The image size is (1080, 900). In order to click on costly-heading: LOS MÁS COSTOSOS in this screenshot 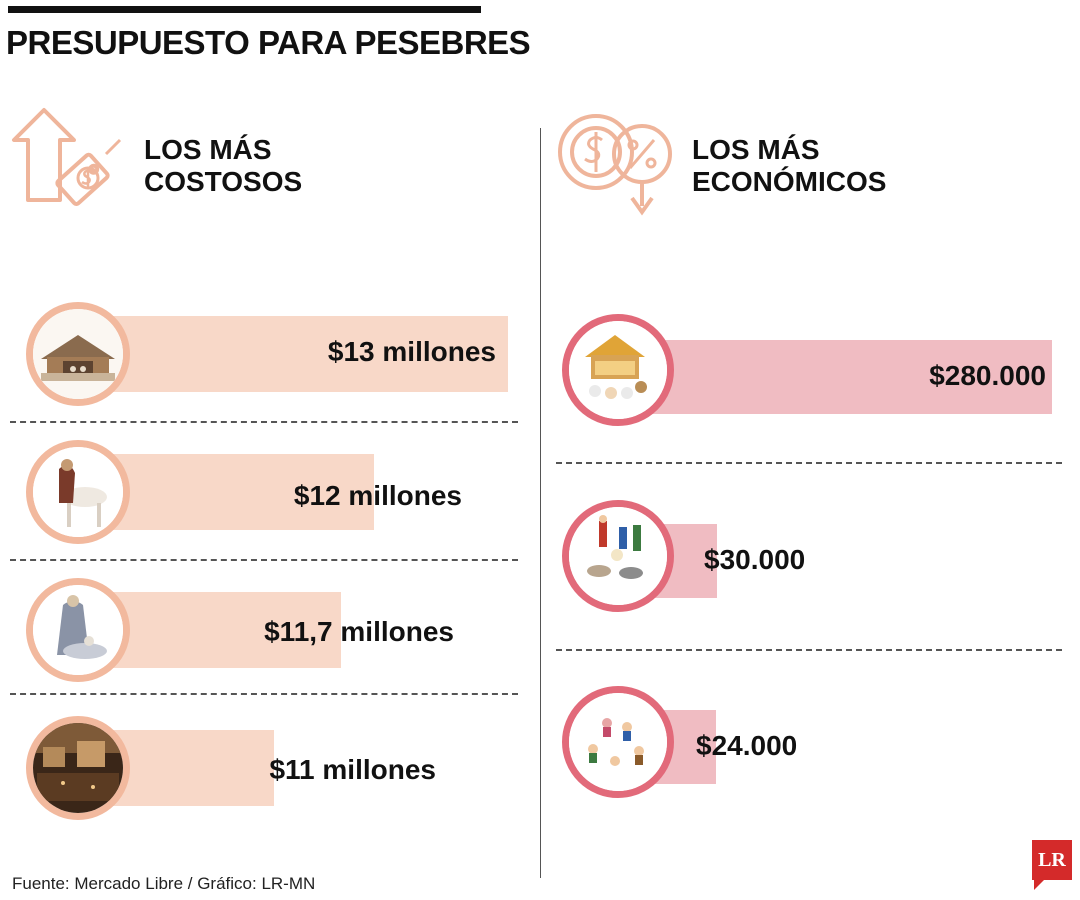, I will do `click(223, 165)`.